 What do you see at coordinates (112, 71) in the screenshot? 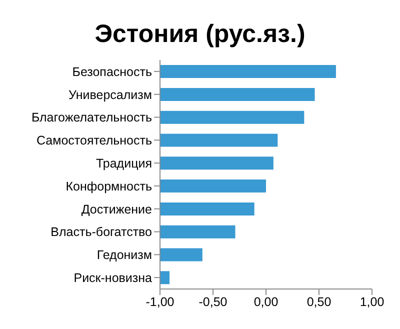
I see `y-tick-label: Безопасность` at bounding box center [112, 71].